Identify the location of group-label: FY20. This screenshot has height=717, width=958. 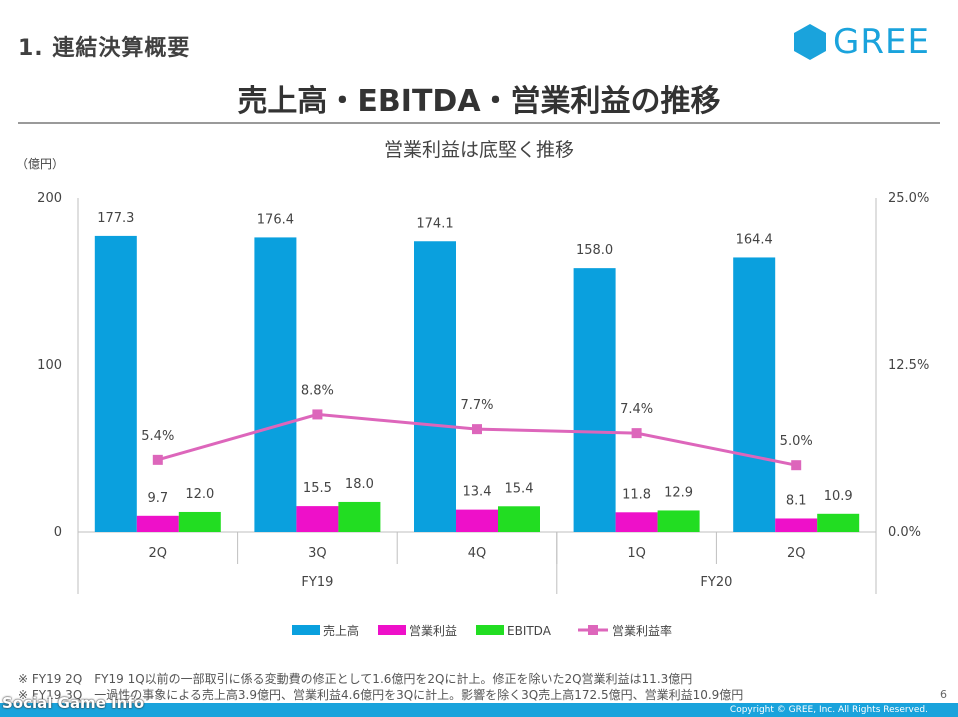
(716, 582).